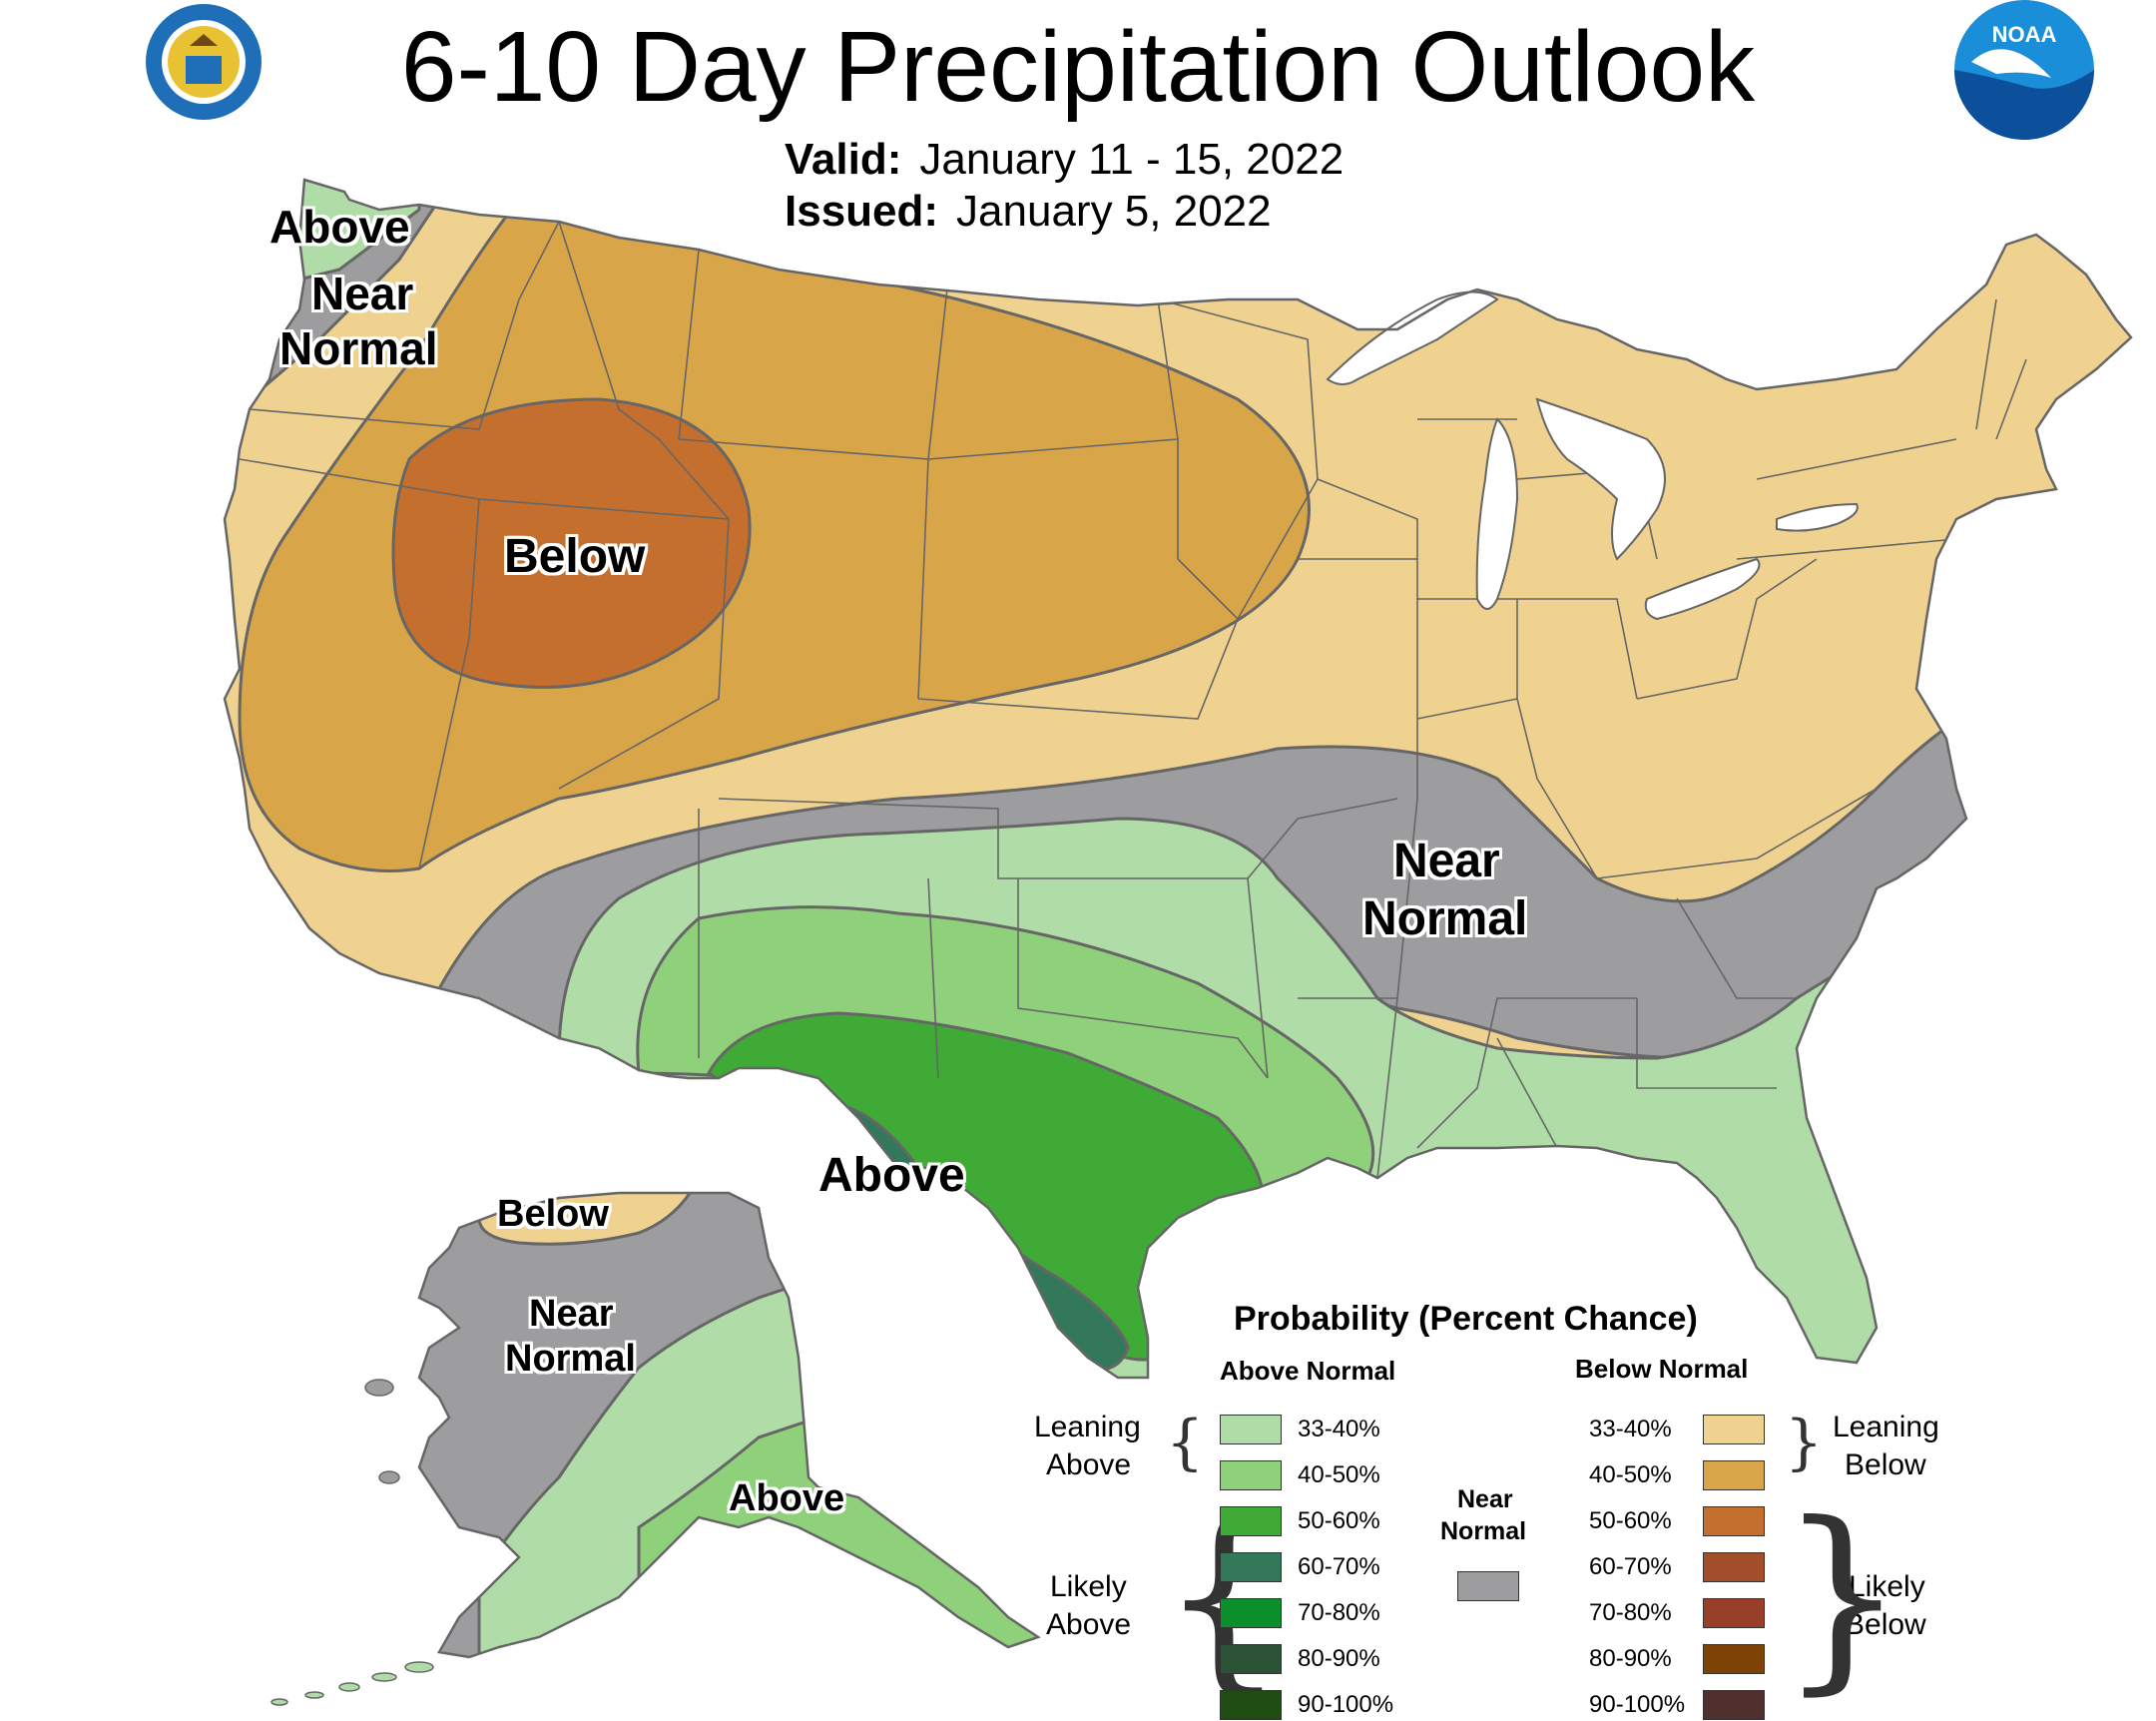 The width and height of the screenshot is (2156, 1721). Describe the element at coordinates (1804, 1442) in the screenshot. I see `legend-brace-leaning-below: }` at that location.